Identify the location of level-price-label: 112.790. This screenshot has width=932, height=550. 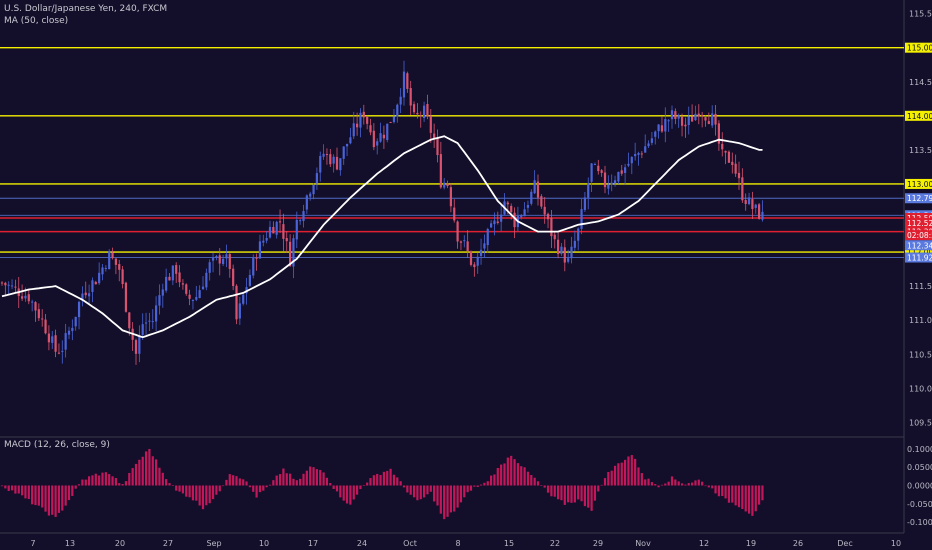
(919, 198).